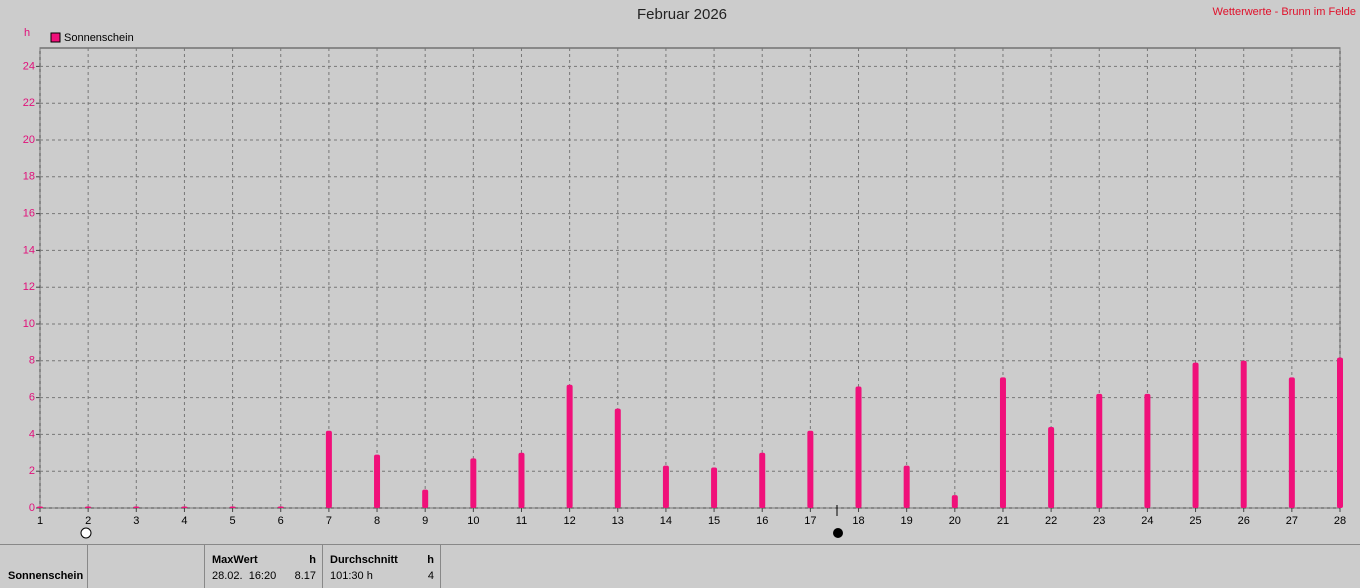  I want to click on x-tick-label: 21, so click(1003, 521).